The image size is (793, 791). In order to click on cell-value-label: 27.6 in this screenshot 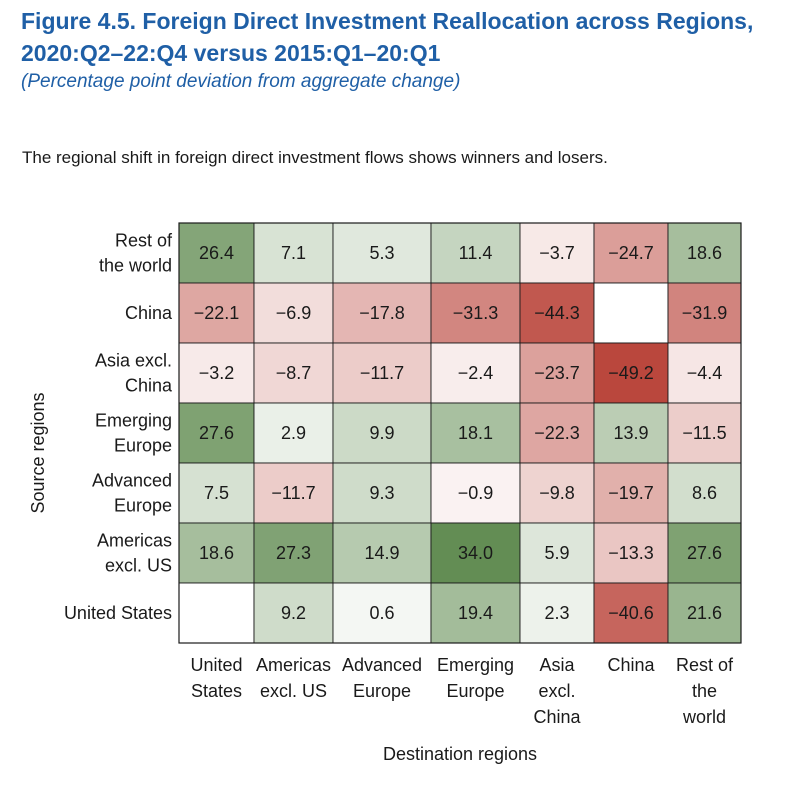, I will do `click(704, 553)`.